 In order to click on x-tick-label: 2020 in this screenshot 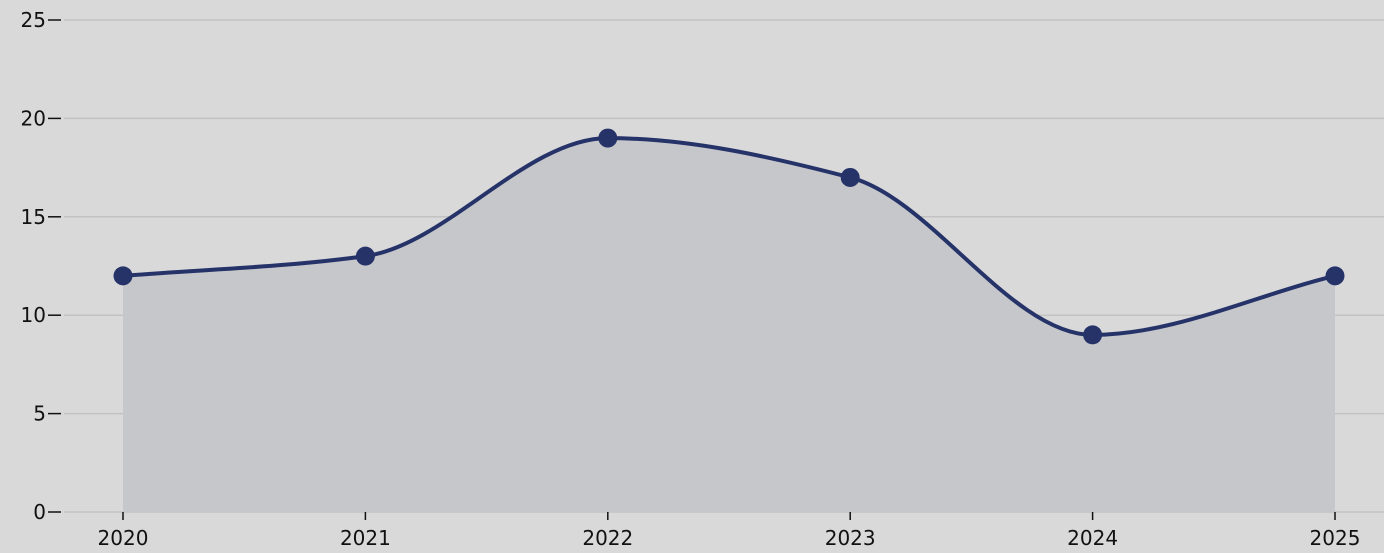, I will do `click(123, 538)`.